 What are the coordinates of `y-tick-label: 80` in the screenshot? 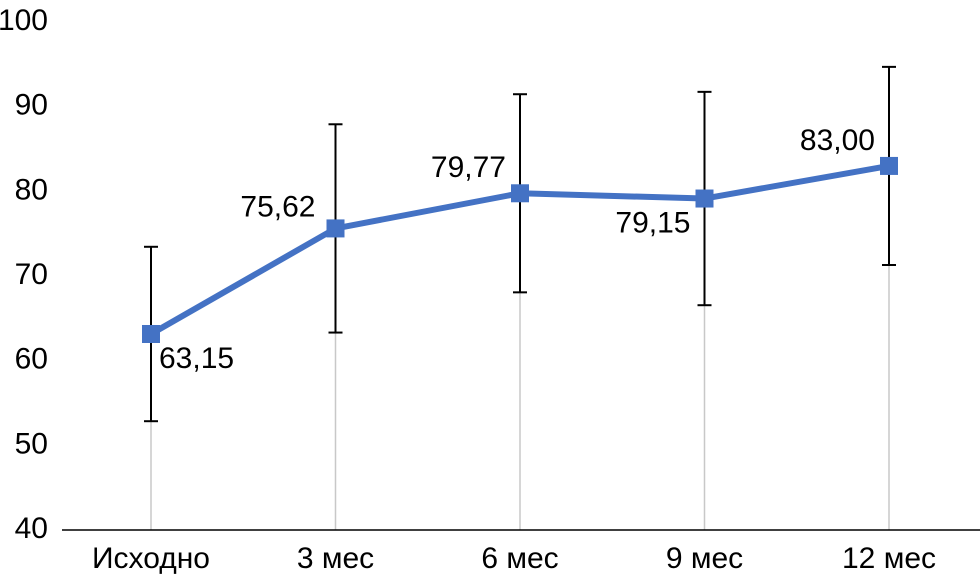 It's located at (31, 189).